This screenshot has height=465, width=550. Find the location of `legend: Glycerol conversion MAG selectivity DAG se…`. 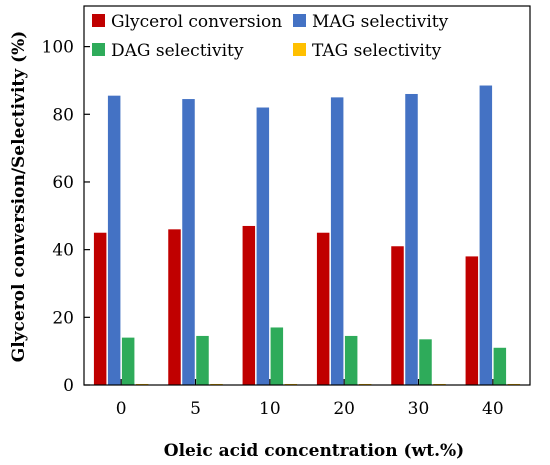

legend: Glycerol conversion MAG selectivity DAG se… is located at coordinates (270, 36).